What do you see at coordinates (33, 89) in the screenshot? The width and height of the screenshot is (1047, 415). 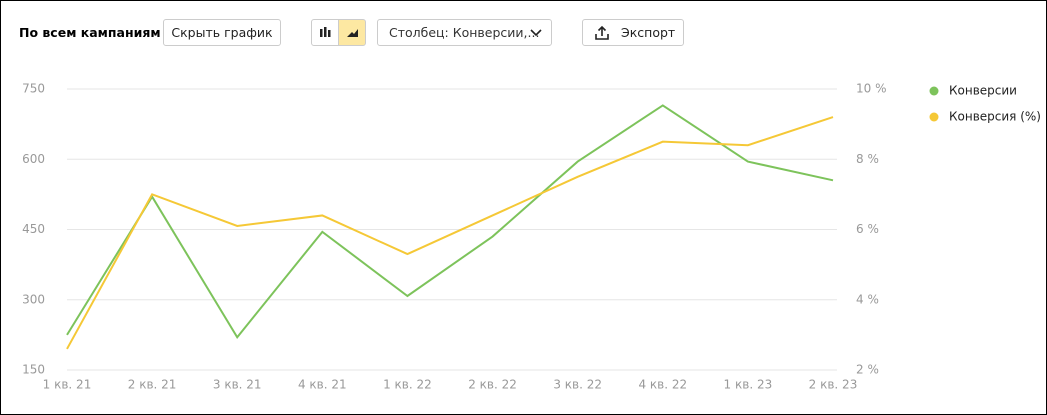 I see `y-tick-label: 750` at bounding box center [33, 89].